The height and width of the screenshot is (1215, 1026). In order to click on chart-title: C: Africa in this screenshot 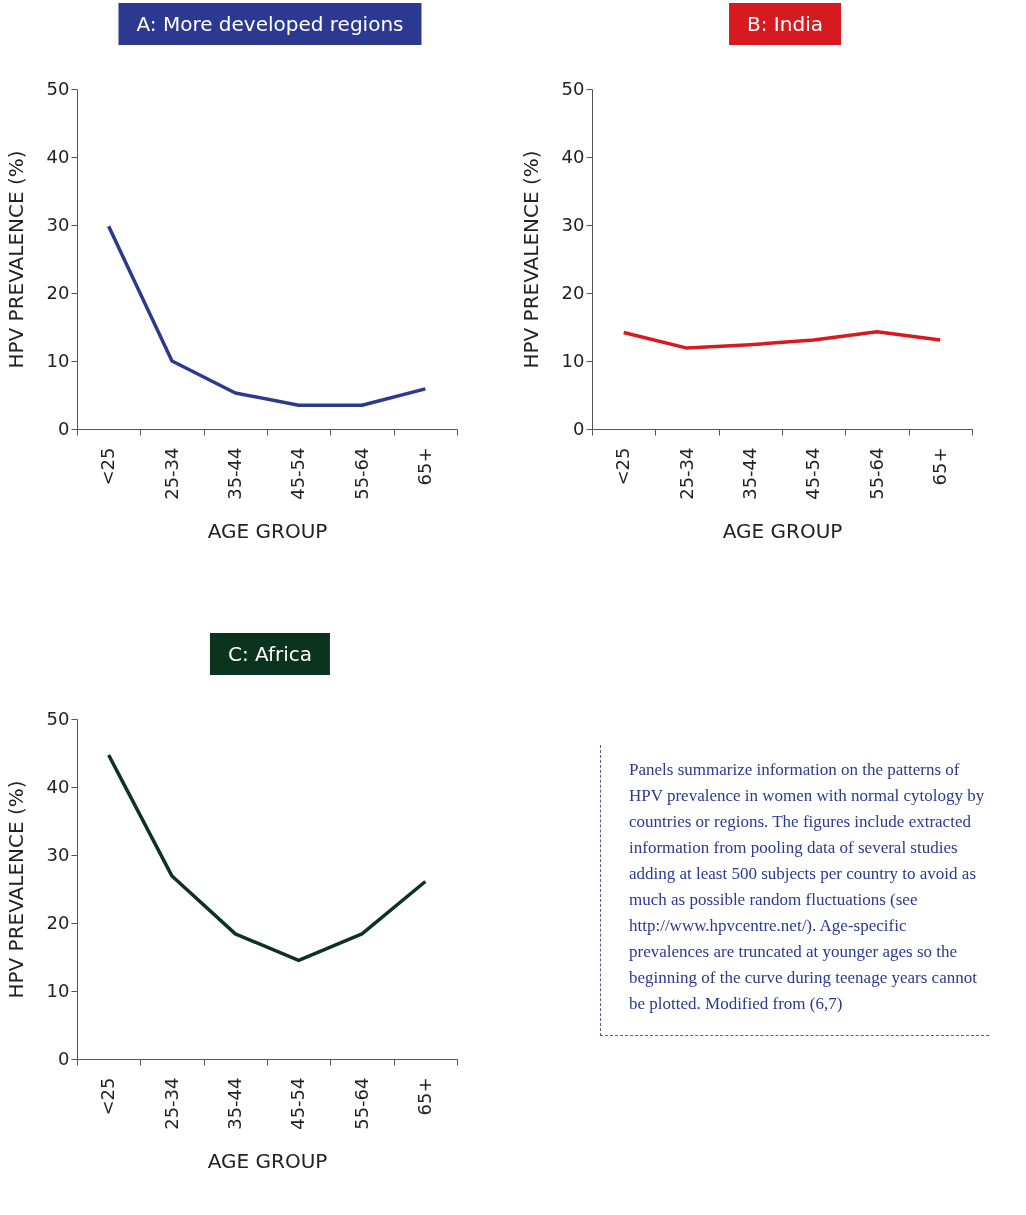, I will do `click(270, 654)`.